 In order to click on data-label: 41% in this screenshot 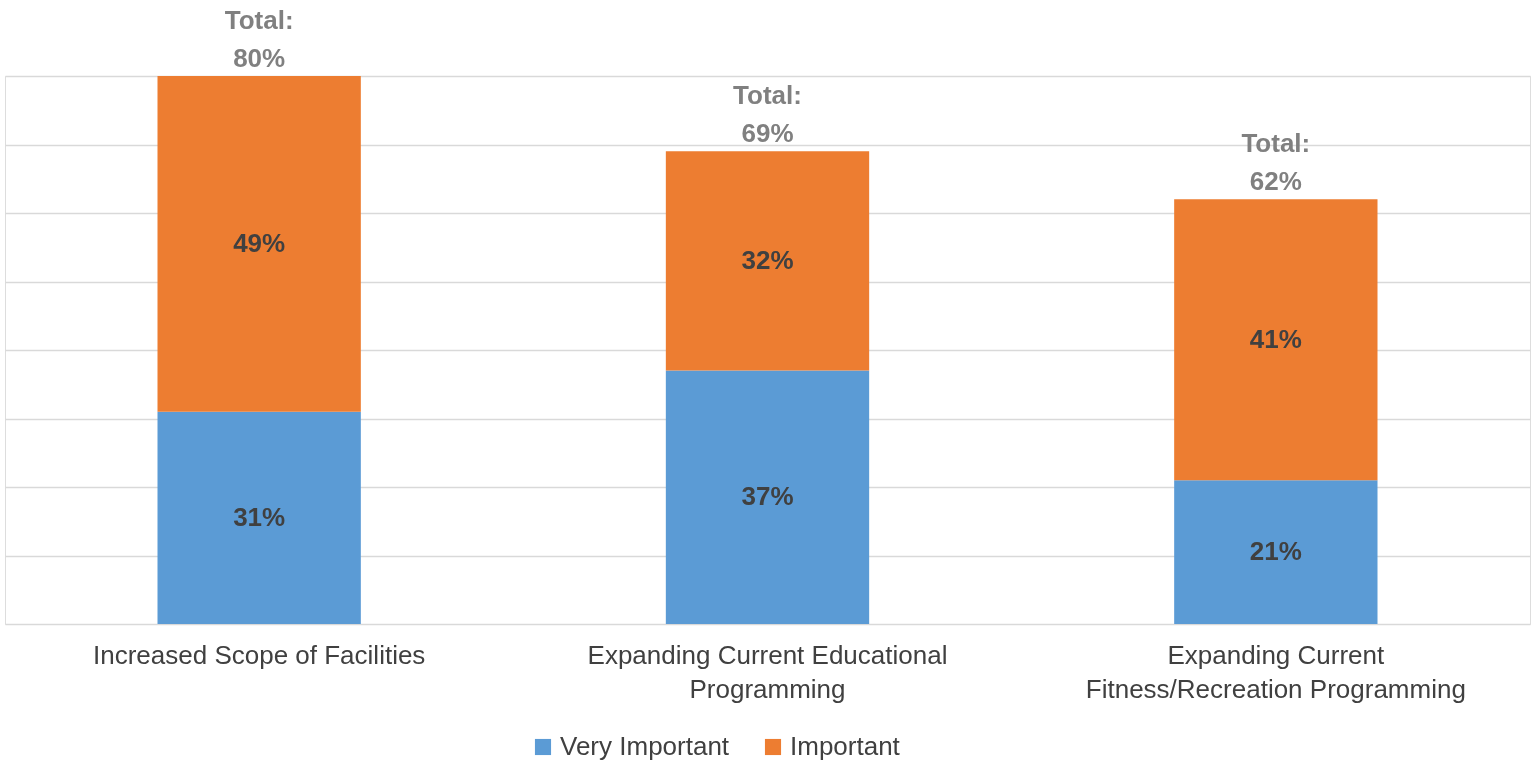, I will do `click(1275, 338)`.